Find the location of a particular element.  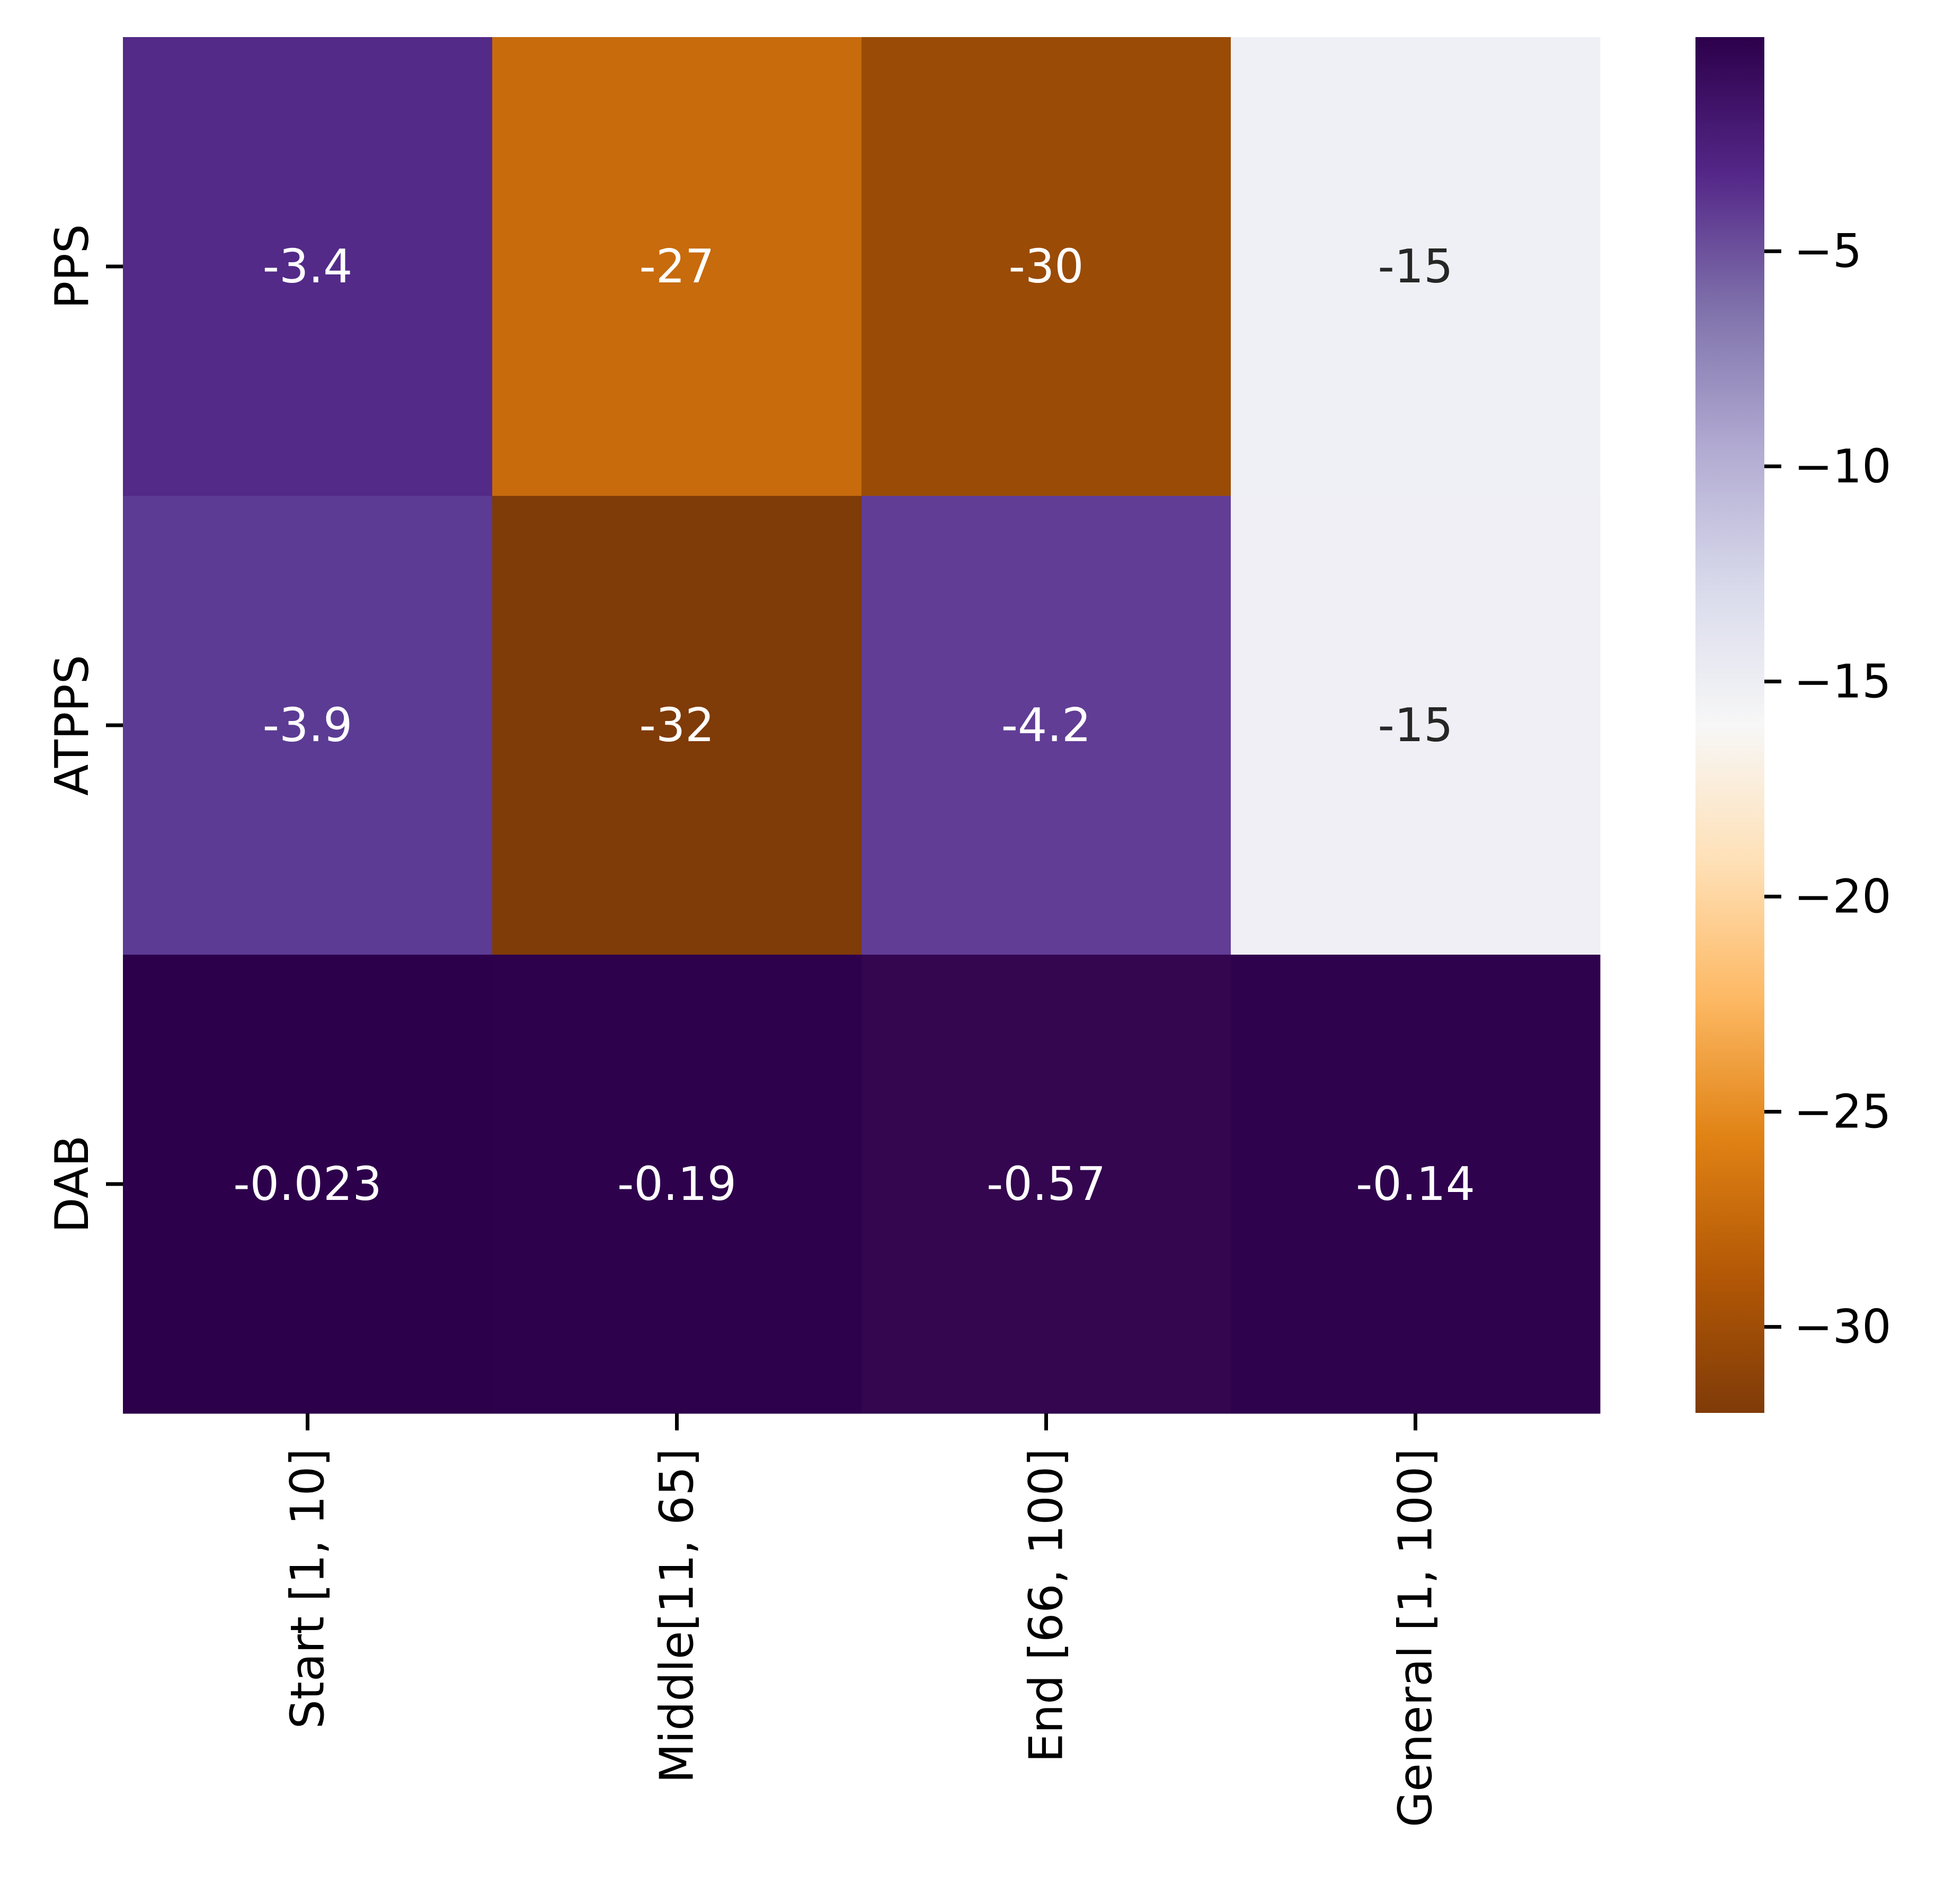

cell-value-label: -0.023 is located at coordinates (307, 1184).